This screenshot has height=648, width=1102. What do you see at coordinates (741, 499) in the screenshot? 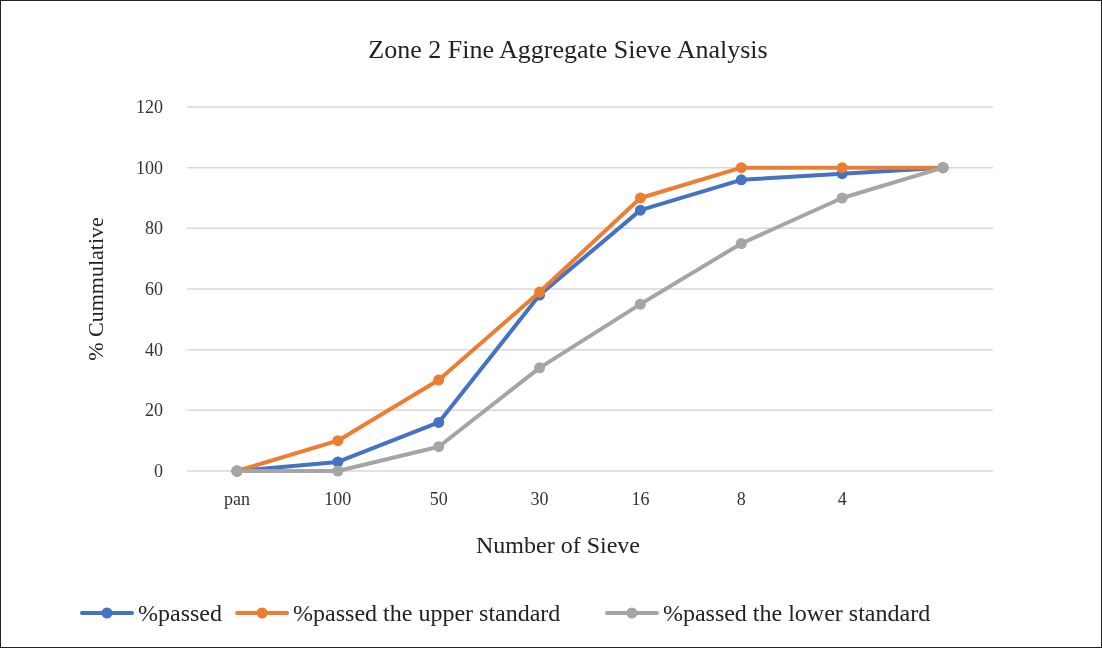
I see `x-tick-label: 8` at bounding box center [741, 499].